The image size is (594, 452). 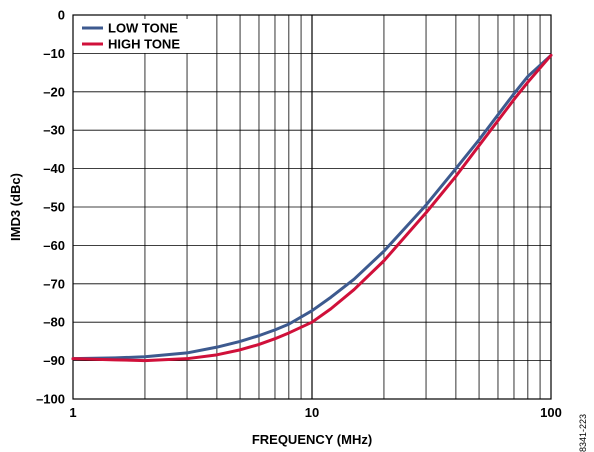 I want to click on y-tick-labels: 0 –10 –20 –30 –40 –50 –60 –70 –80 –90 –100, so click(x=50, y=207).